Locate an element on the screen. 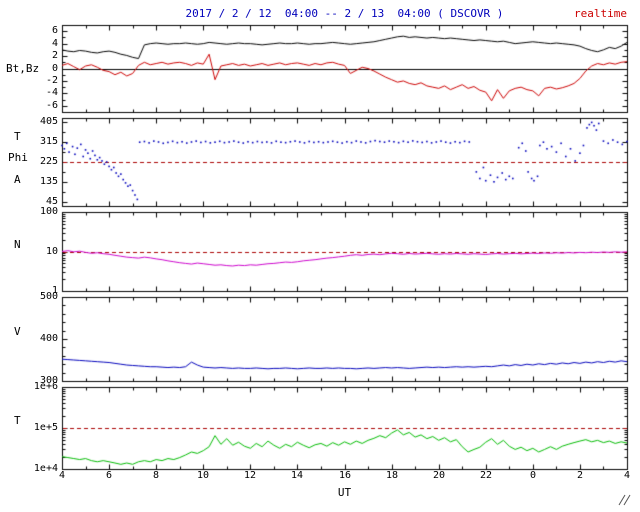 This screenshot has width=640, height=512. axis-left-label-temperature: T is located at coordinates (17, 420).